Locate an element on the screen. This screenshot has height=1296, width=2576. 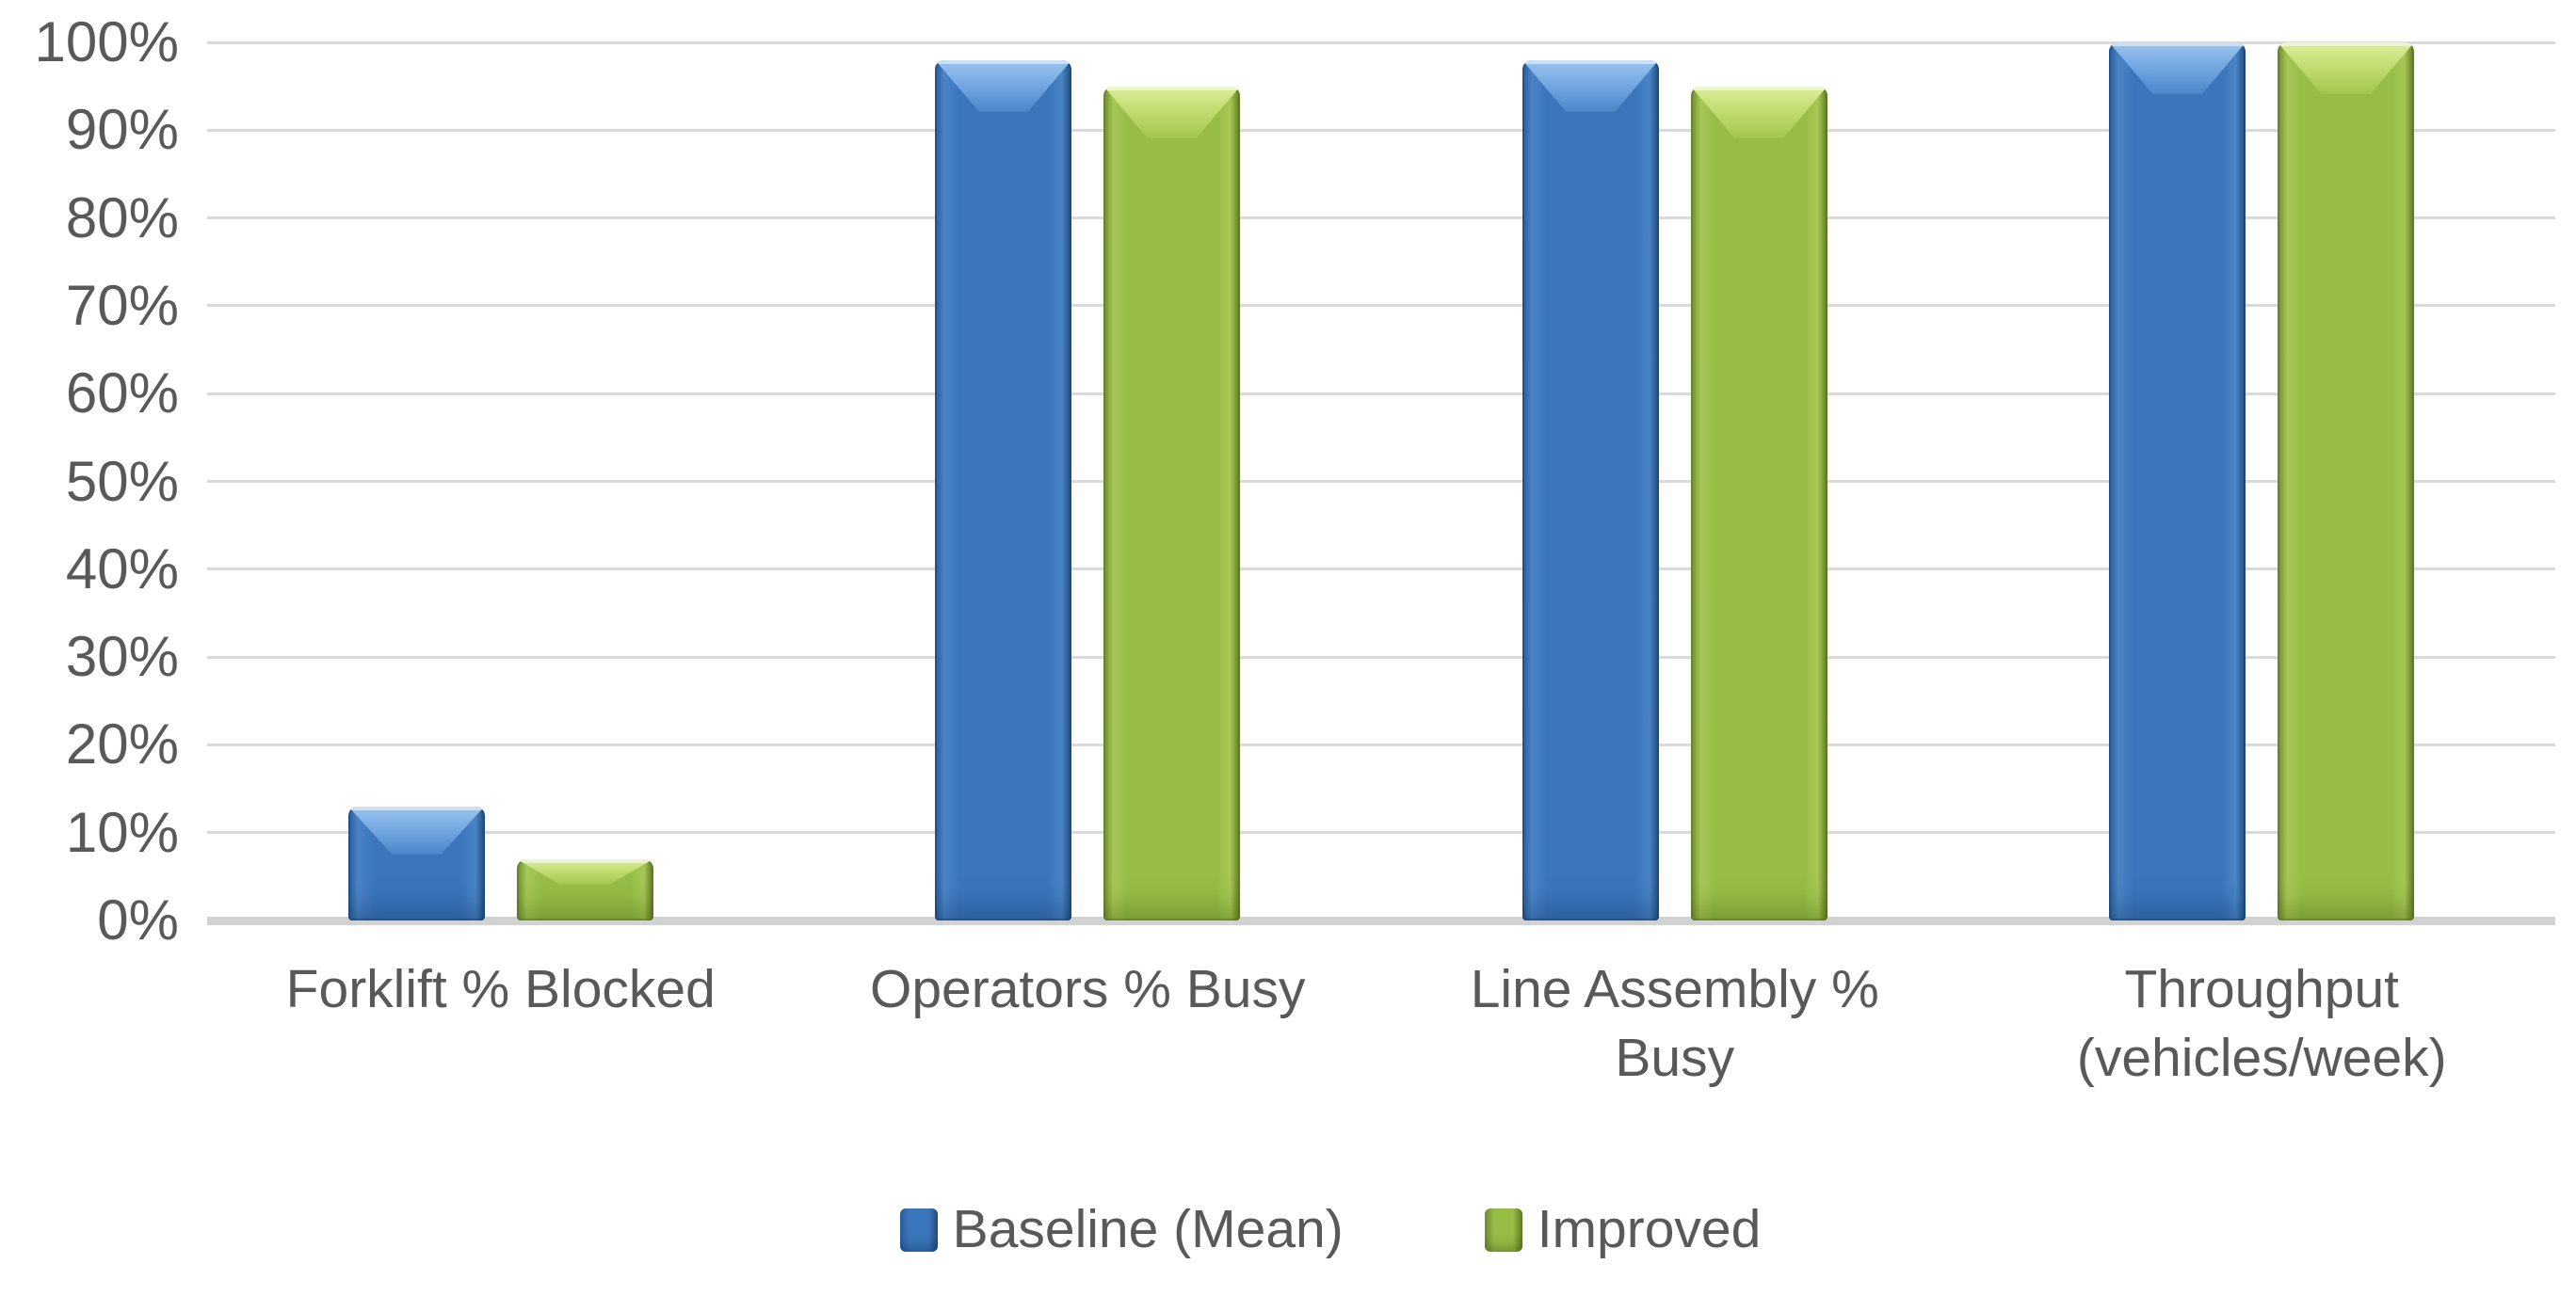
y-tick-label: 10% is located at coordinates (122, 832).